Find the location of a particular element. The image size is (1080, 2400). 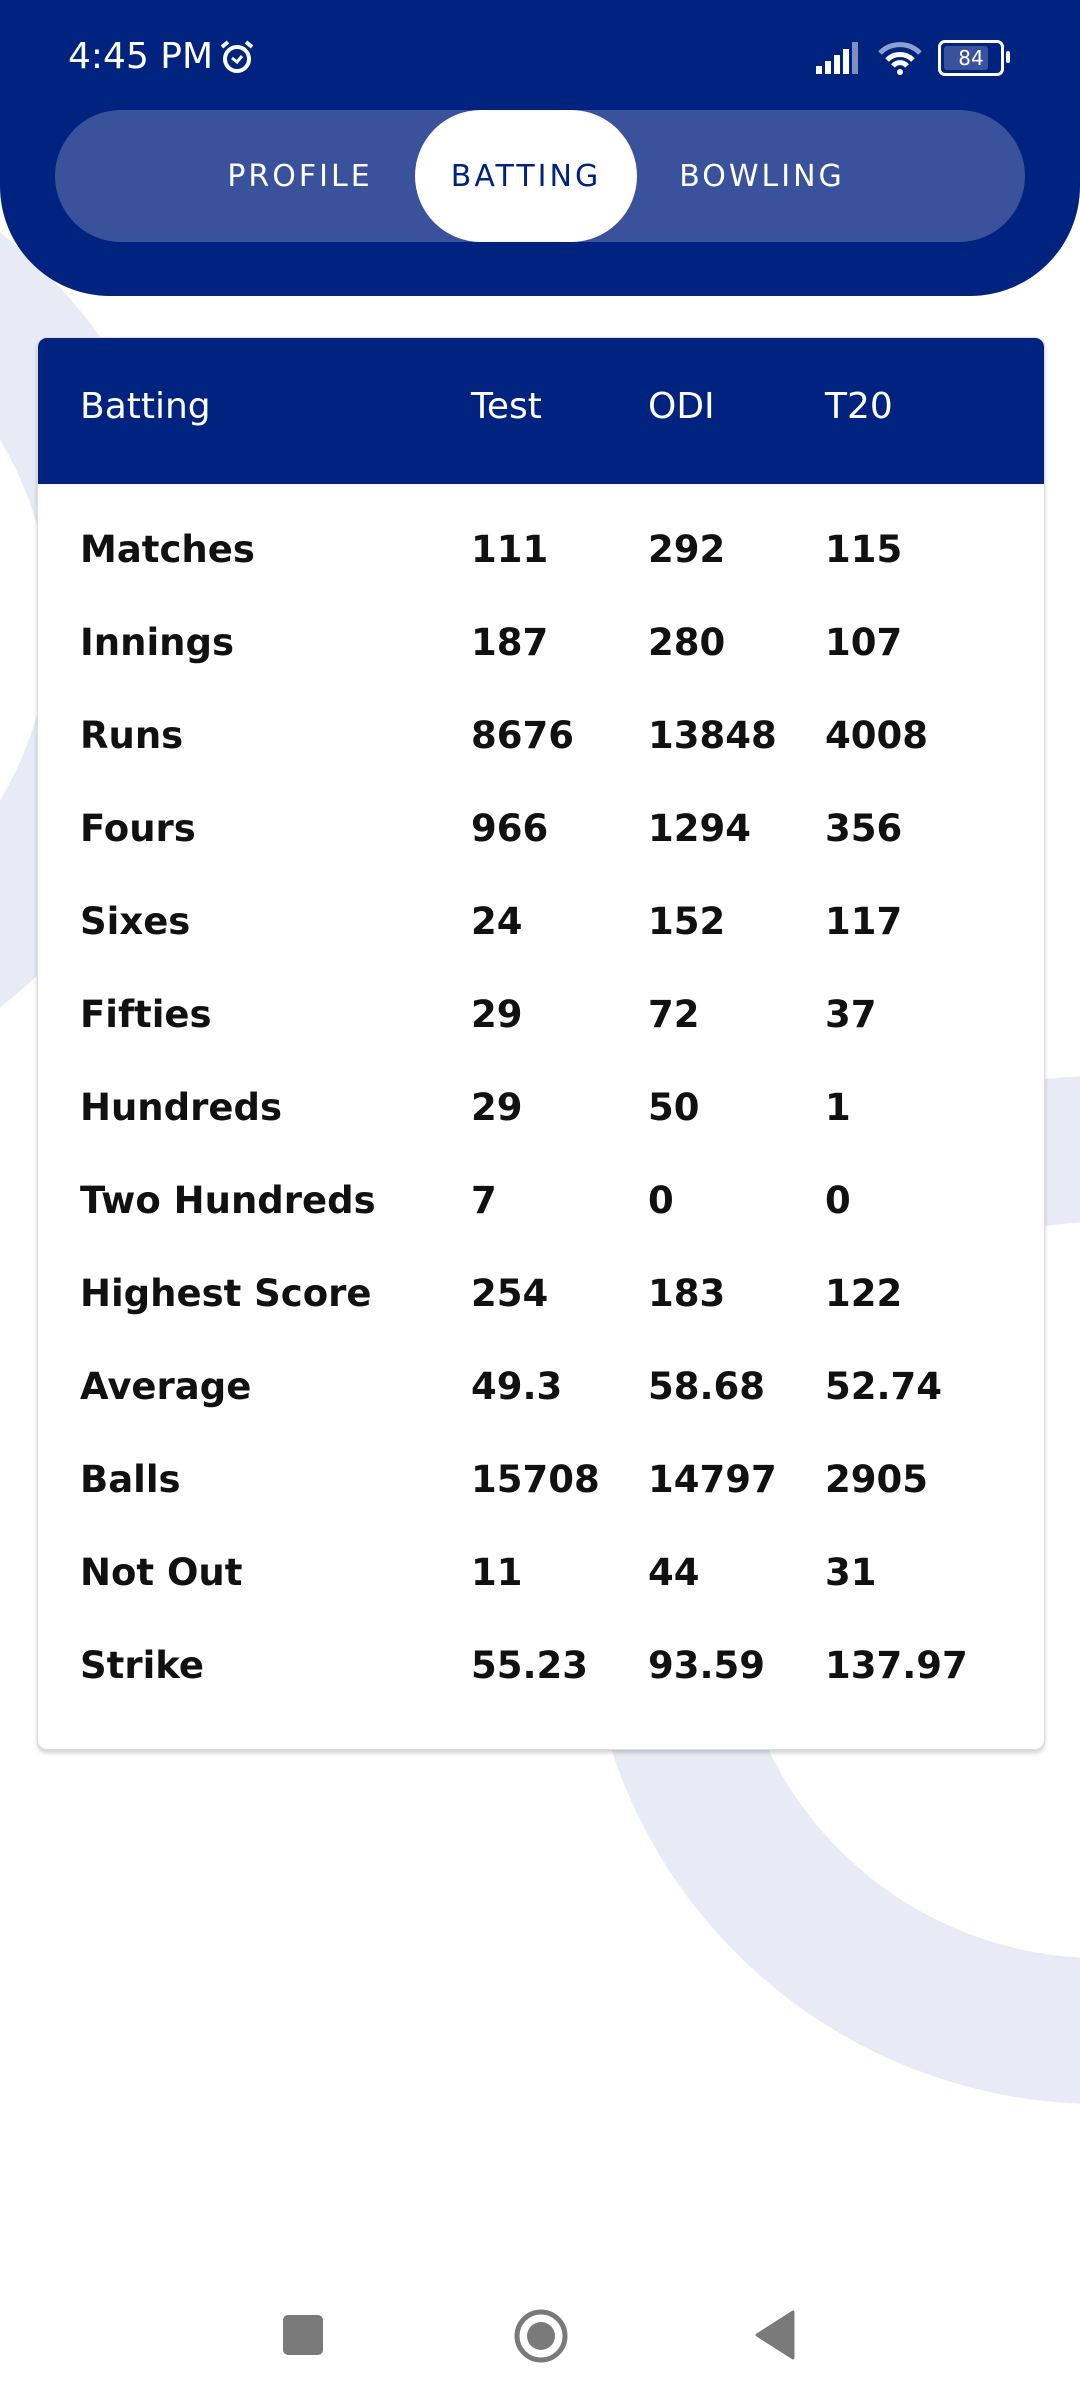

tab-batting: BATTING is located at coordinates (526, 176).